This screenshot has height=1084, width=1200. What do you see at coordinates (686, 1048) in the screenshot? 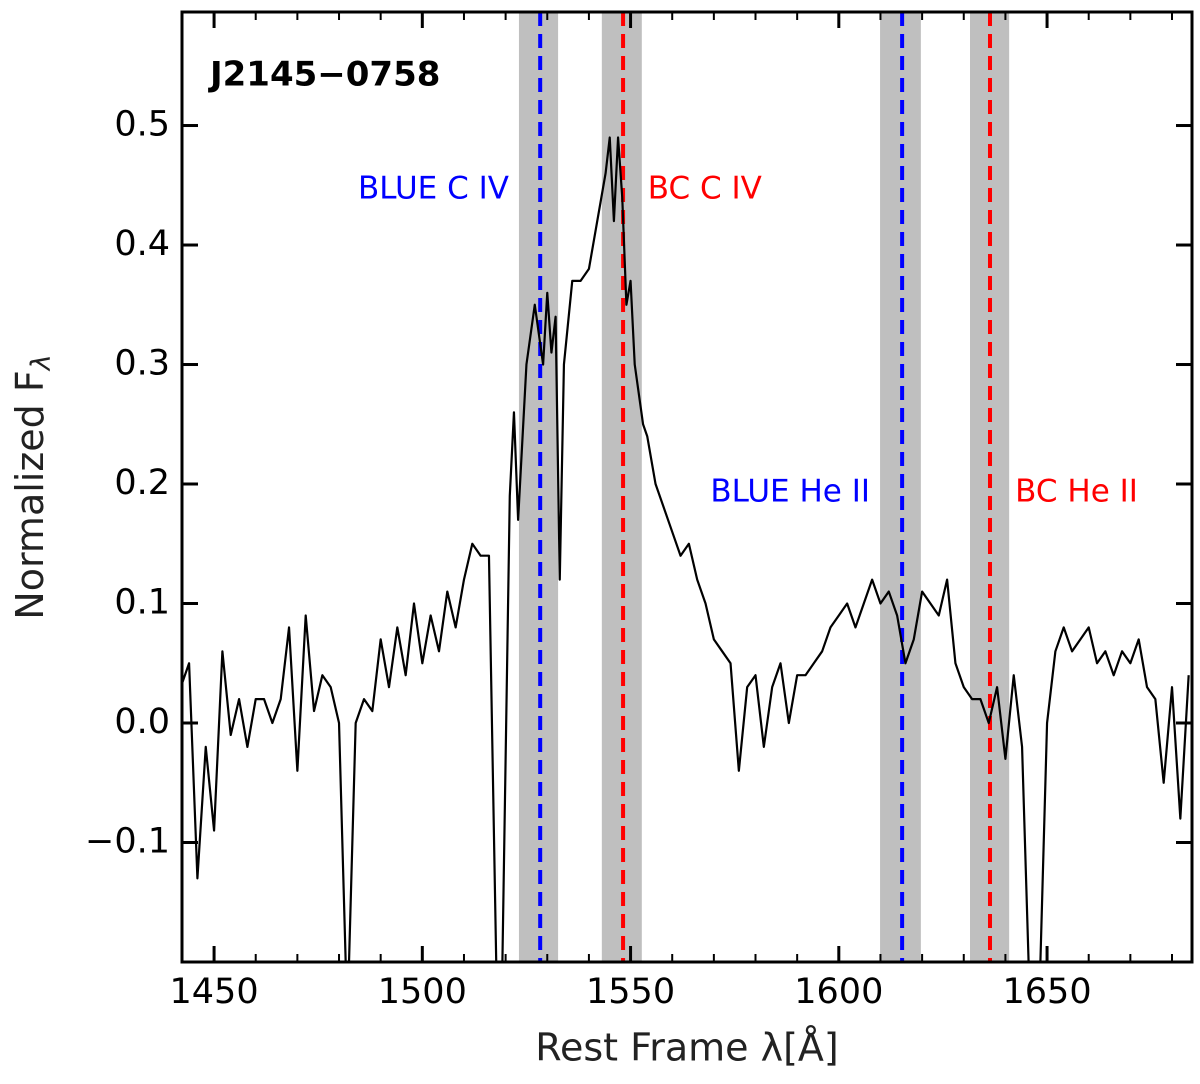
I see `x-axis-label: Rest Frame λ[Å]` at bounding box center [686, 1048].